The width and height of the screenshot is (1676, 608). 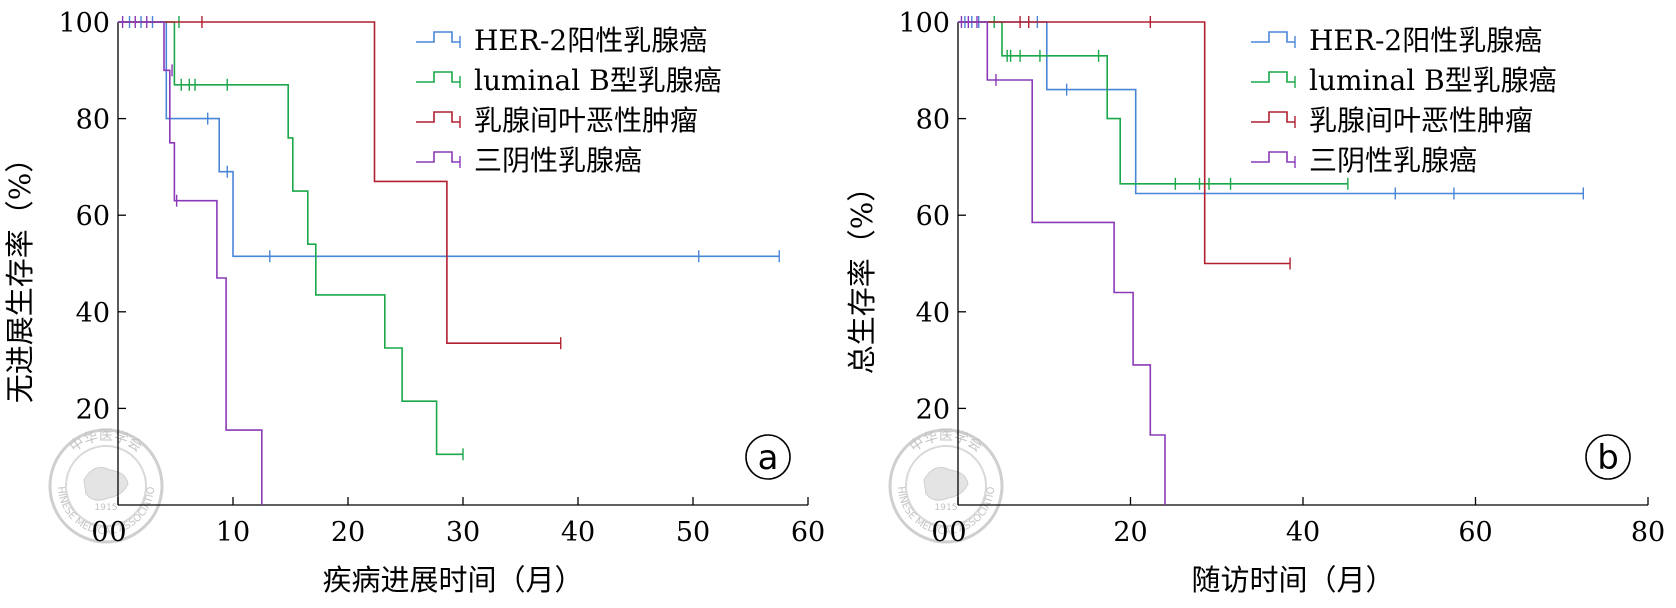 What do you see at coordinates (452, 580) in the screenshot?
I see `x-axis-title: 疾病进展时间（月）` at bounding box center [452, 580].